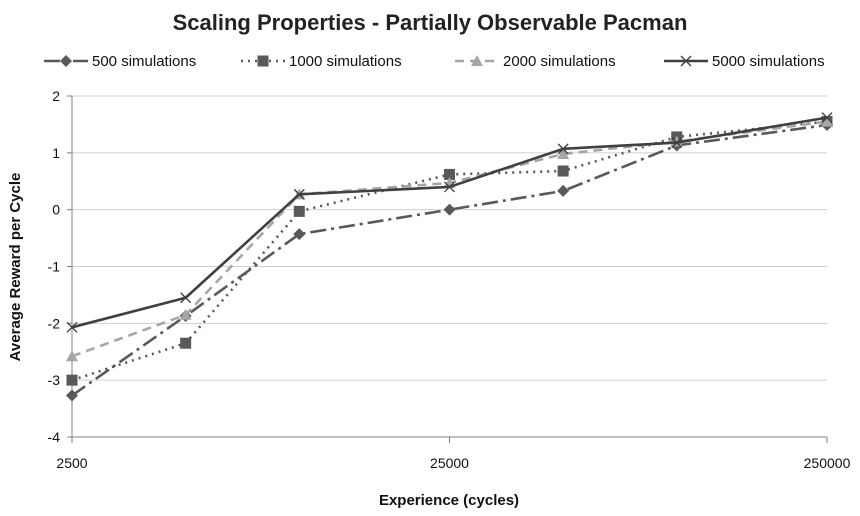 Image resolution: width=860 pixels, height=516 pixels. What do you see at coordinates (768, 61) in the screenshot?
I see `legend-label: 5000 simulations` at bounding box center [768, 61].